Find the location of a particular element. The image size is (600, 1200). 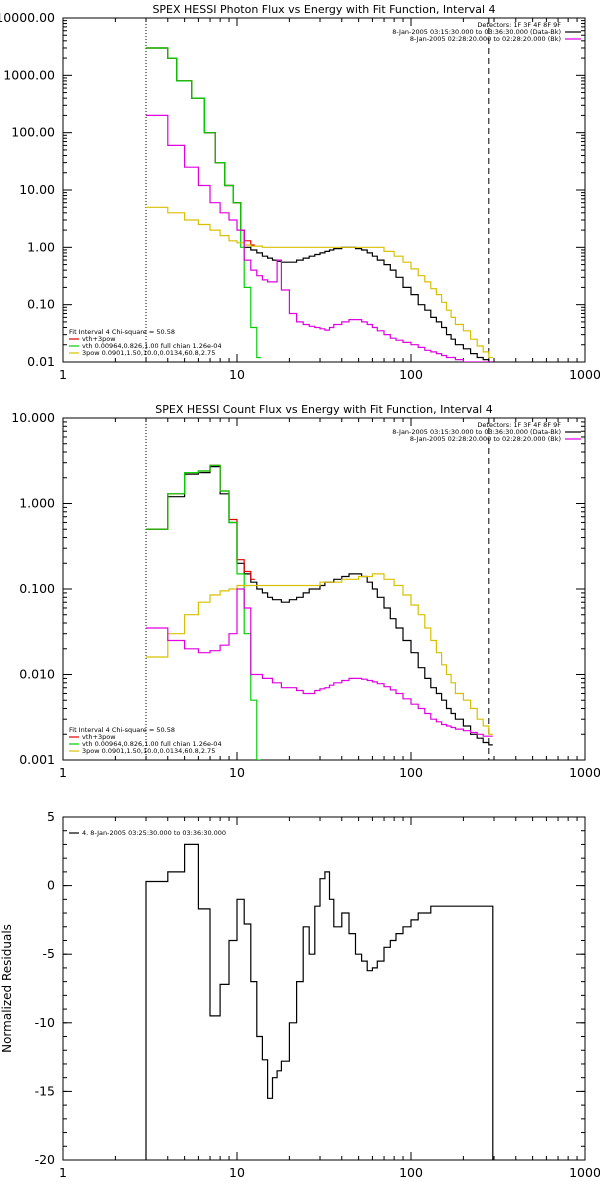

y-tick-label: 0.010 is located at coordinates (37, 674).